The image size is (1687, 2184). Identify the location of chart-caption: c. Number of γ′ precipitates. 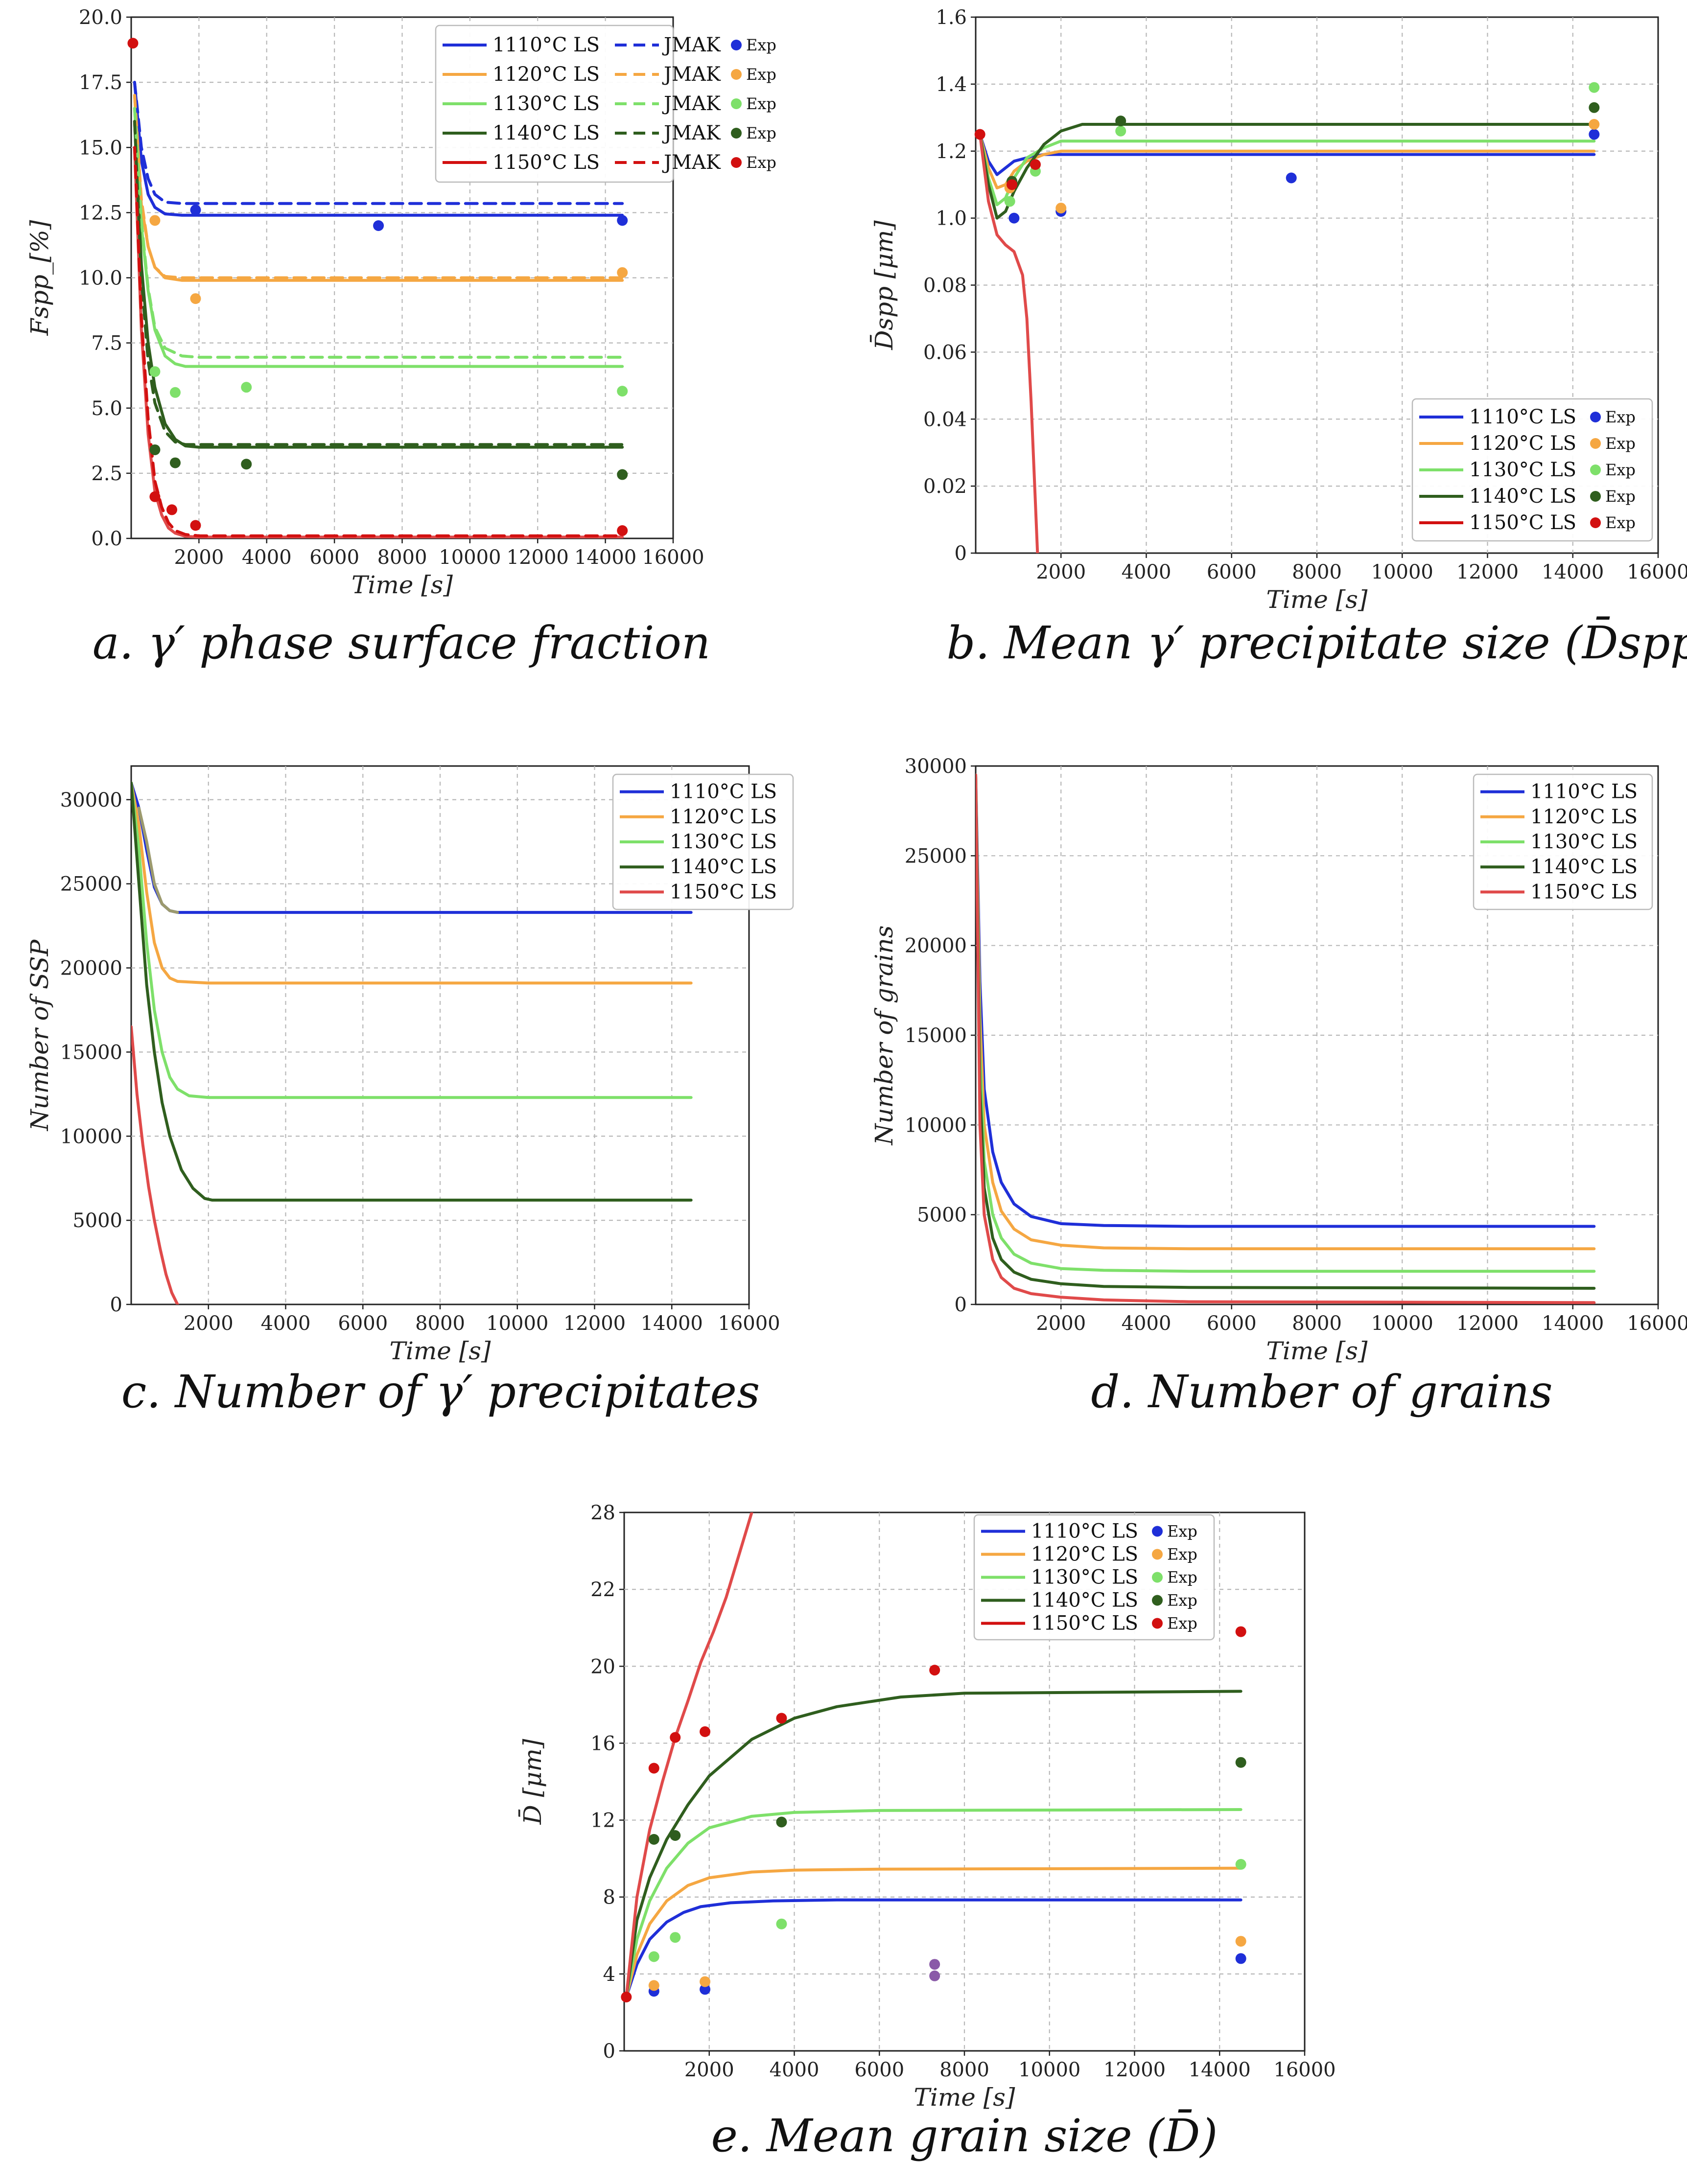
(440, 1392).